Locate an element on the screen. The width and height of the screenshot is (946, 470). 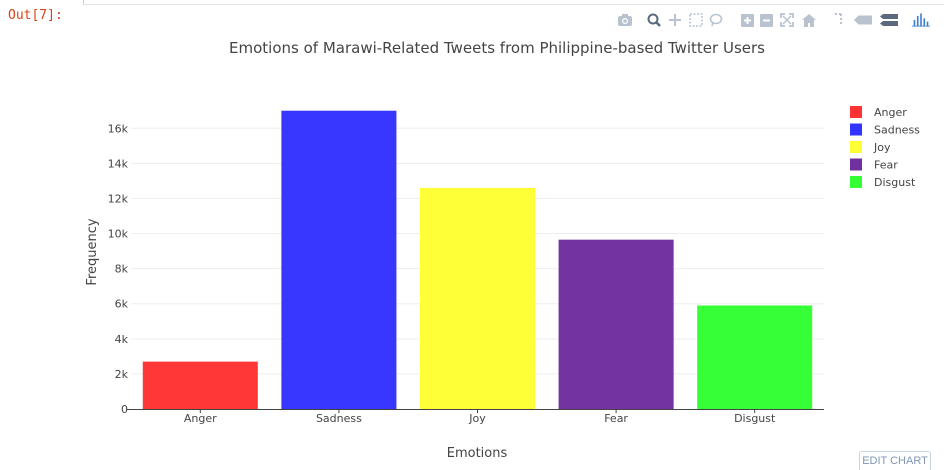
x-tick-label: Disgust is located at coordinates (755, 418).